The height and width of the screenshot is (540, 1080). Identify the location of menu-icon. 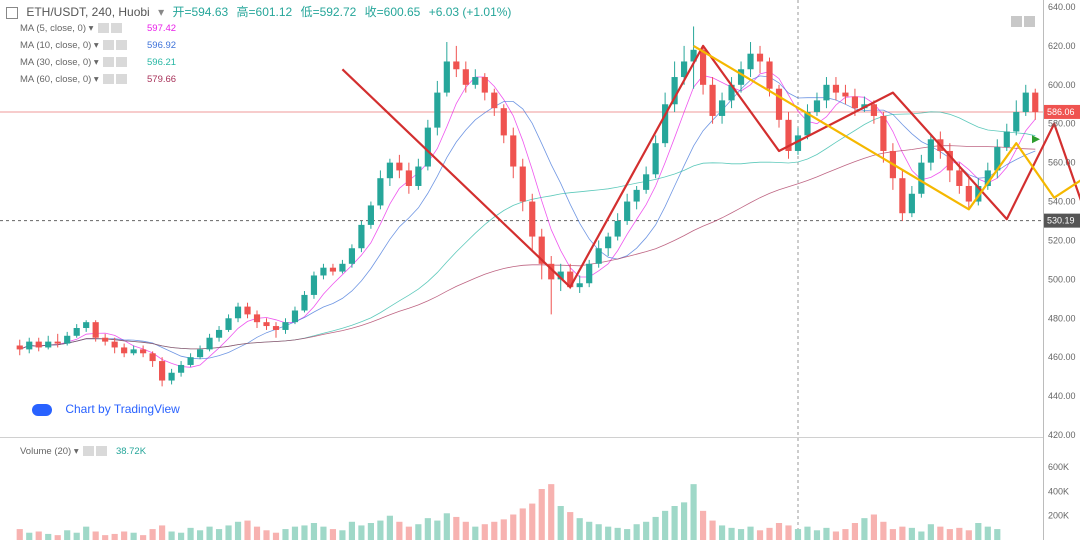
(12, 12).